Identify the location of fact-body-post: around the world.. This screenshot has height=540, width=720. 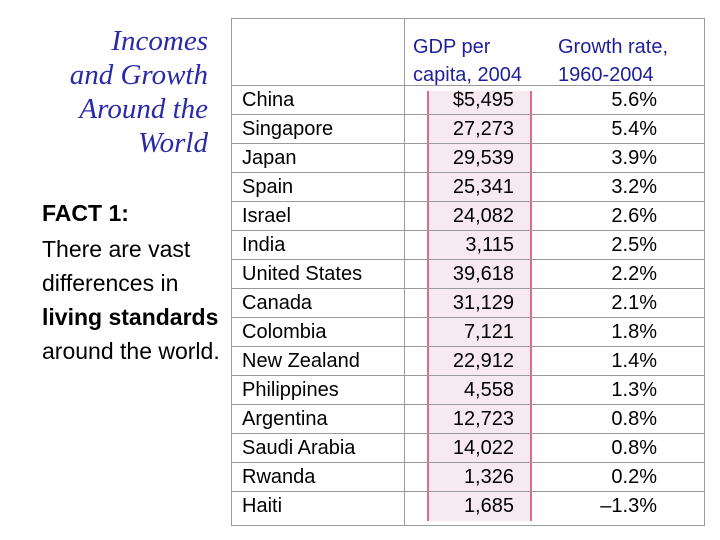
(131, 351).